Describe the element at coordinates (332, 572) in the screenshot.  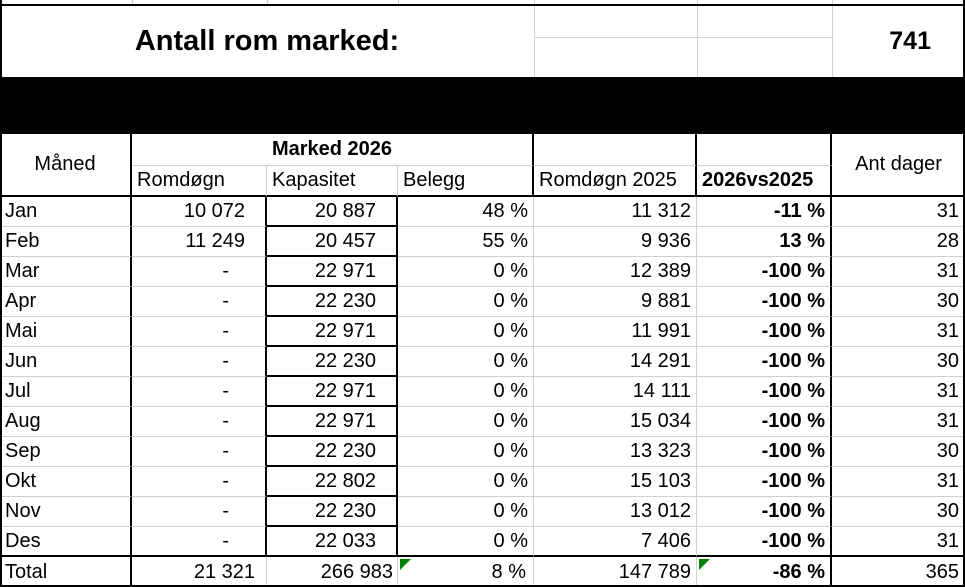
I see `cell-kapasitet-2026-total: 266 983` at that location.